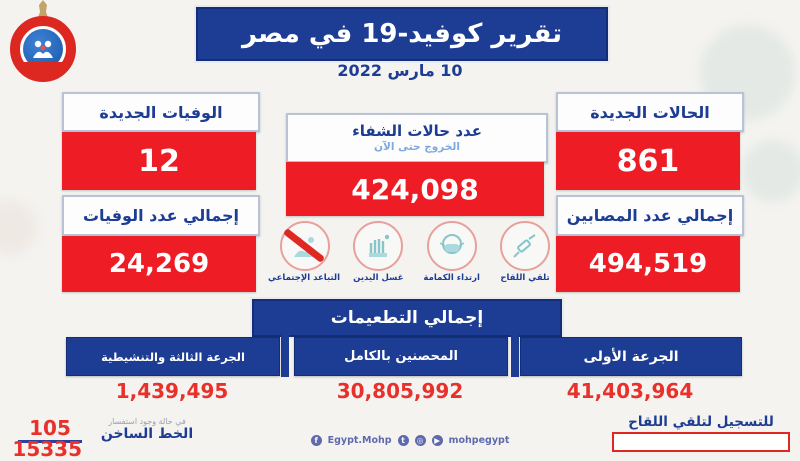  Describe the element at coordinates (400, 70) in the screenshot. I see `report-date: 10 مارس 2022` at that location.